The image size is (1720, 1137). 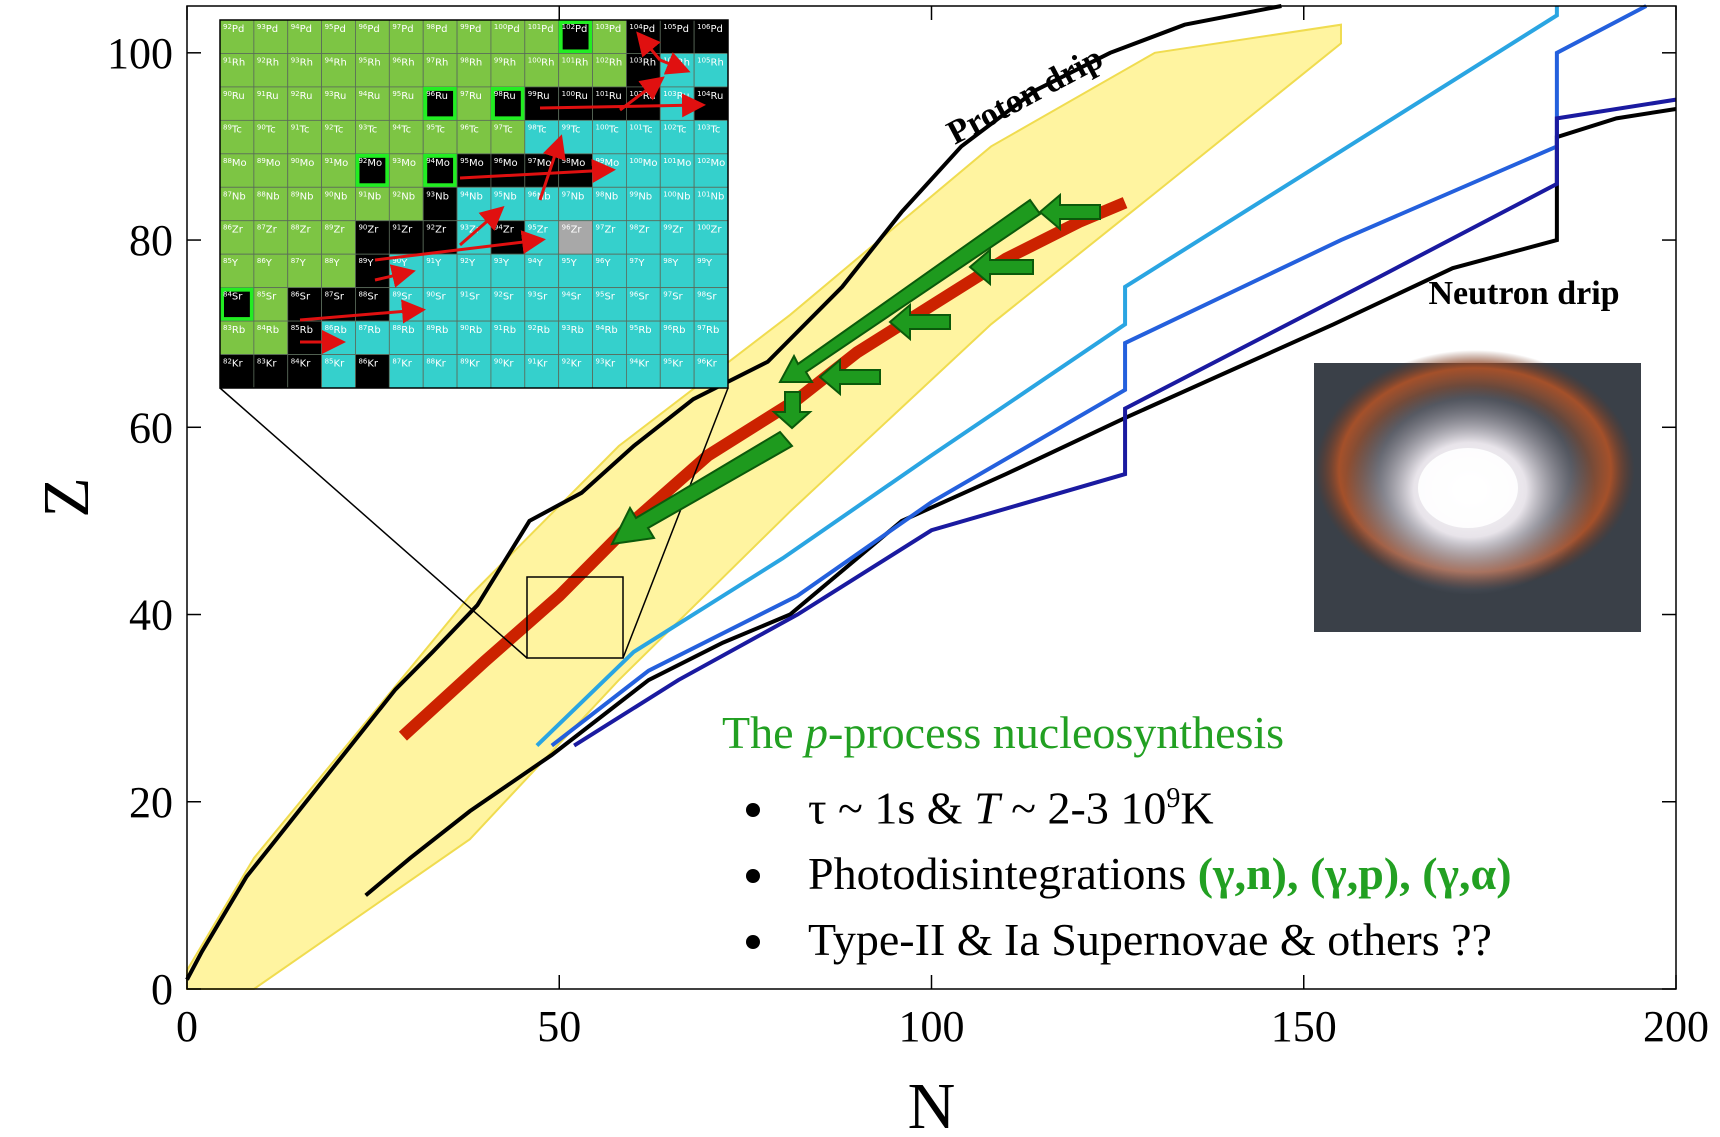 What do you see at coordinates (233, 230) in the screenshot?
I see `nuclide-label: 86Zr` at bounding box center [233, 230].